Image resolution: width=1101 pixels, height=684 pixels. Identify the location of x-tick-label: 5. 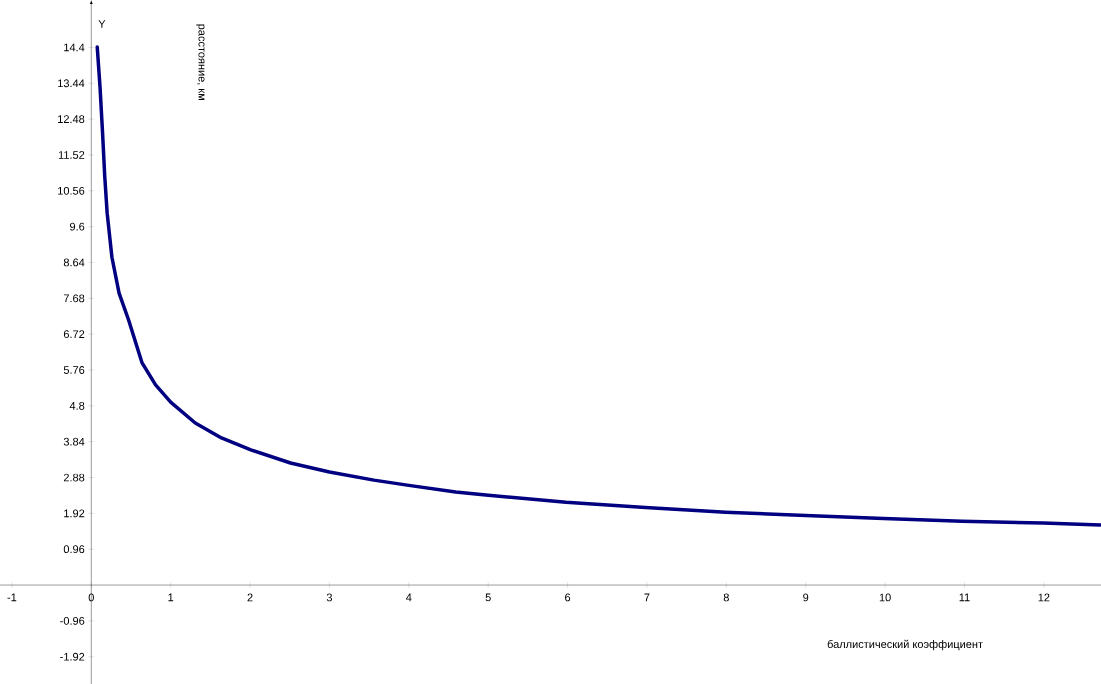
(488, 597).